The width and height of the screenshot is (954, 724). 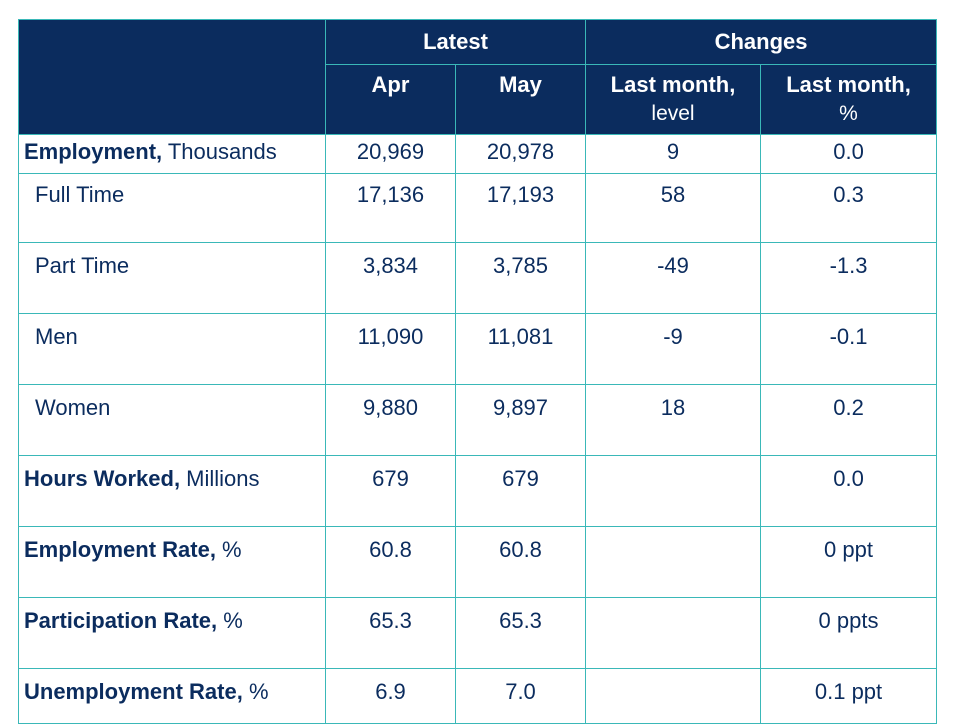 I want to click on row-label: Unemployment Rate, %, so click(x=172, y=696).